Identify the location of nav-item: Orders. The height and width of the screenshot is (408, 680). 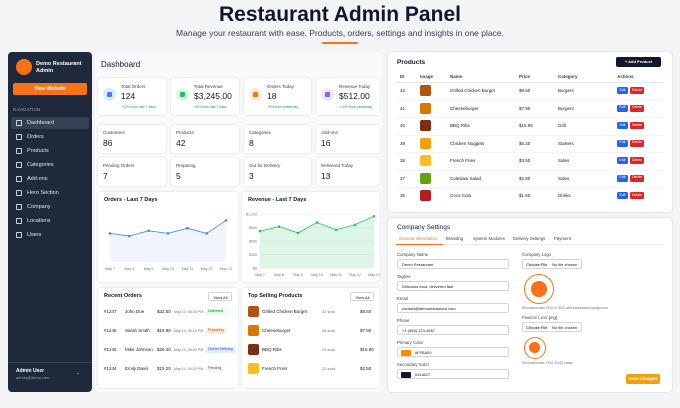
(50, 137).